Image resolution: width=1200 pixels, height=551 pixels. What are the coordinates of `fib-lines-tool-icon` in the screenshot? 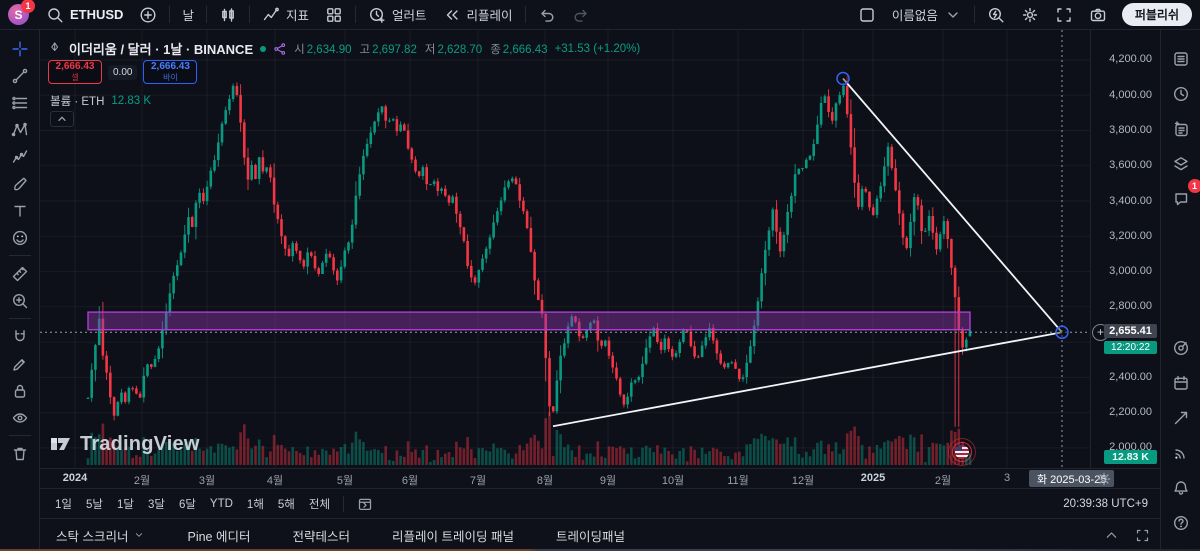 It's located at (20, 103).